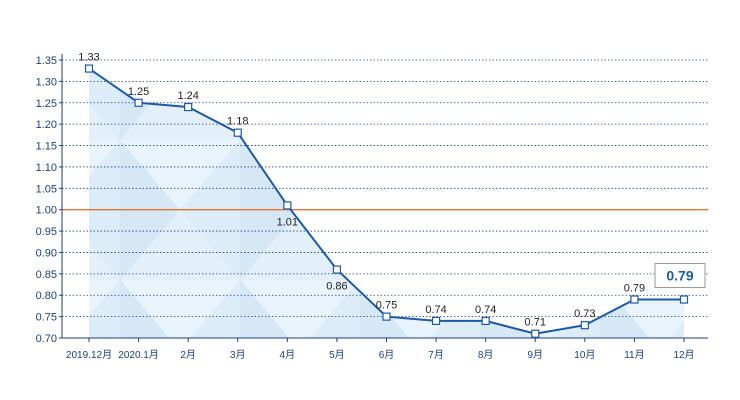 Image resolution: width=740 pixels, height=400 pixels. Describe the element at coordinates (138, 355) in the screenshot. I see `x-tick-label: 2020.1月` at that location.